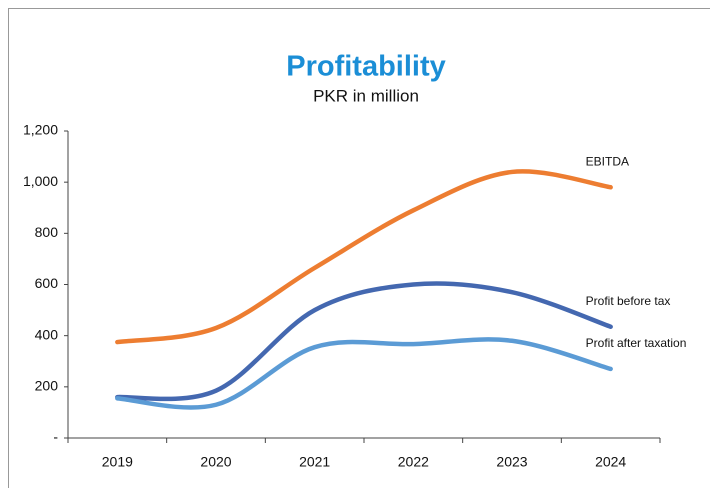 The image size is (710, 488). I want to click on y-tick-label: 200, so click(47, 386).